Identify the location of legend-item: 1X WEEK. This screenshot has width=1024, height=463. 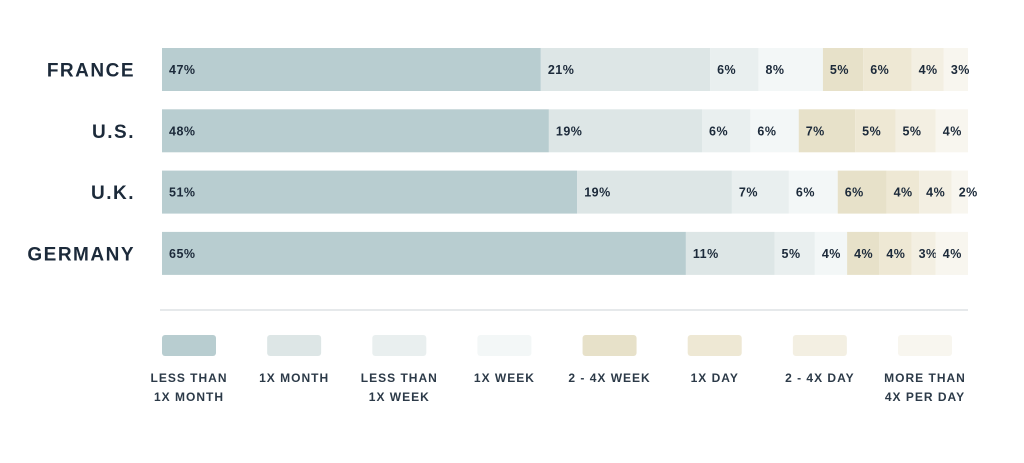
(504, 360).